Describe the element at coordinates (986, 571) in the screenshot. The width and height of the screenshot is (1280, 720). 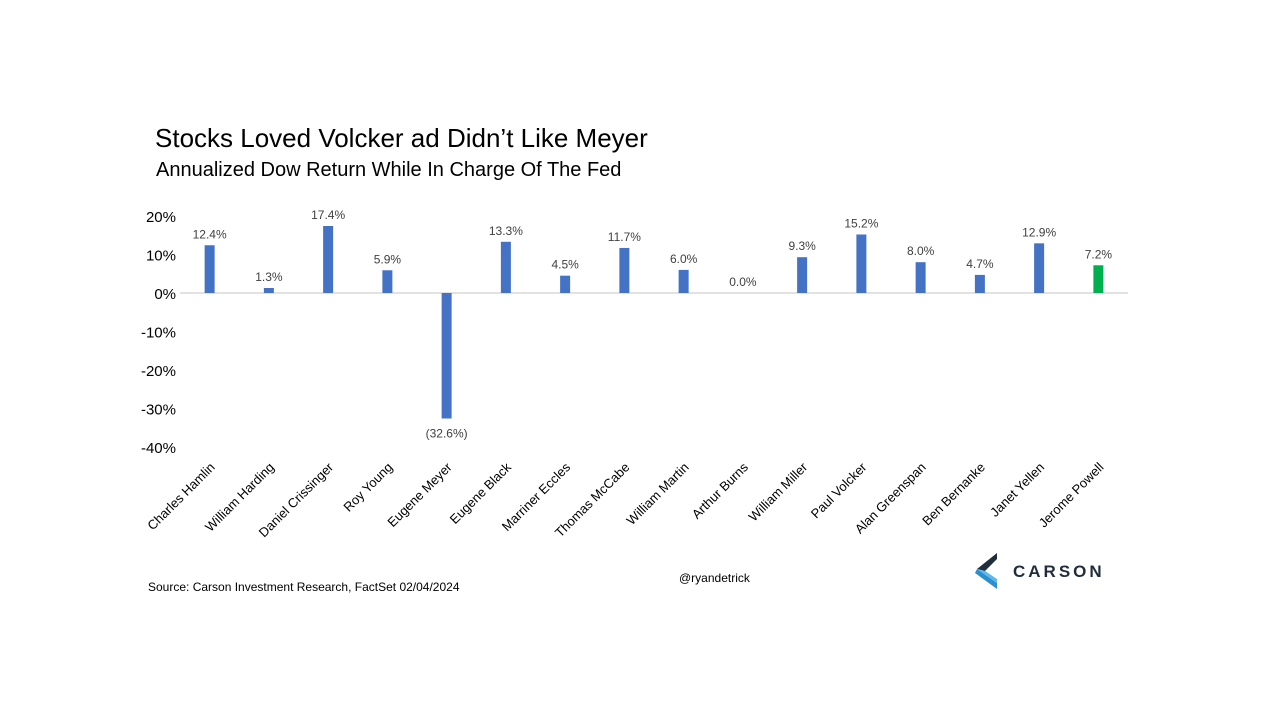
I see `carson-chevron-logo-icon` at that location.